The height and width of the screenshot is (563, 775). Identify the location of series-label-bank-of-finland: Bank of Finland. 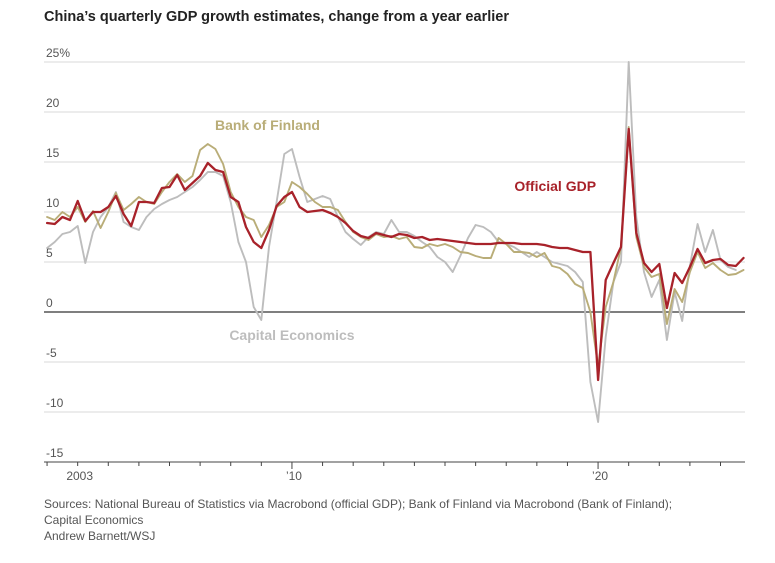
(267, 125).